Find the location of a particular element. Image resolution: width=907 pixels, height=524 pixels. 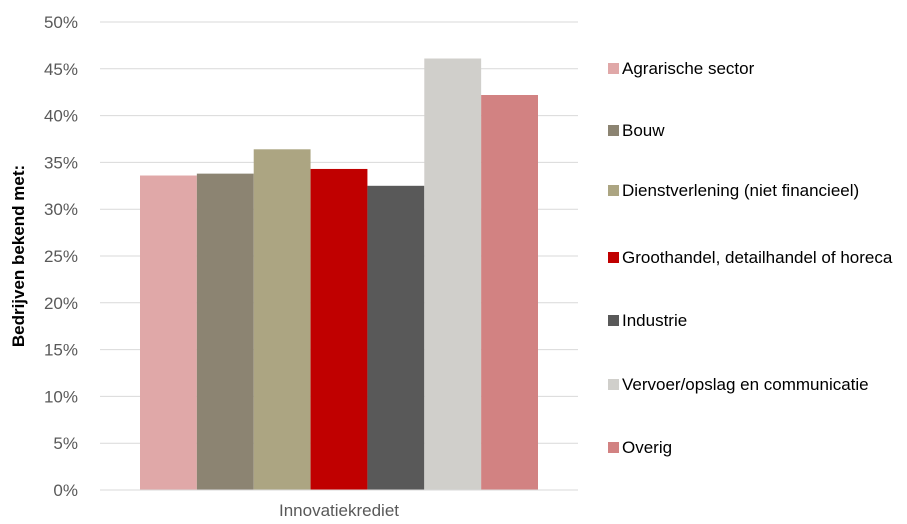

legend-label: Overig is located at coordinates (647, 447).